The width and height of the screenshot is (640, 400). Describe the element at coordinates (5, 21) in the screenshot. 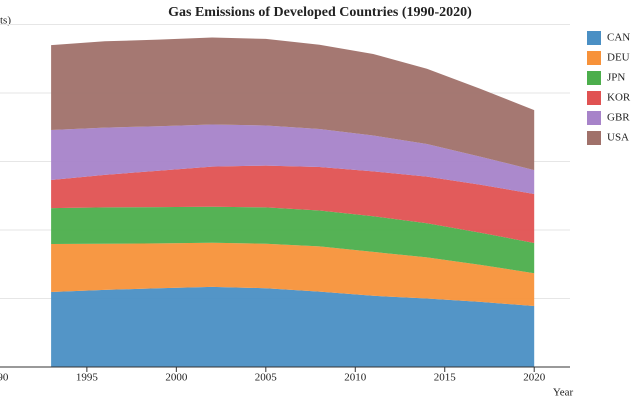

I see `y-axis-label: ts)` at that location.